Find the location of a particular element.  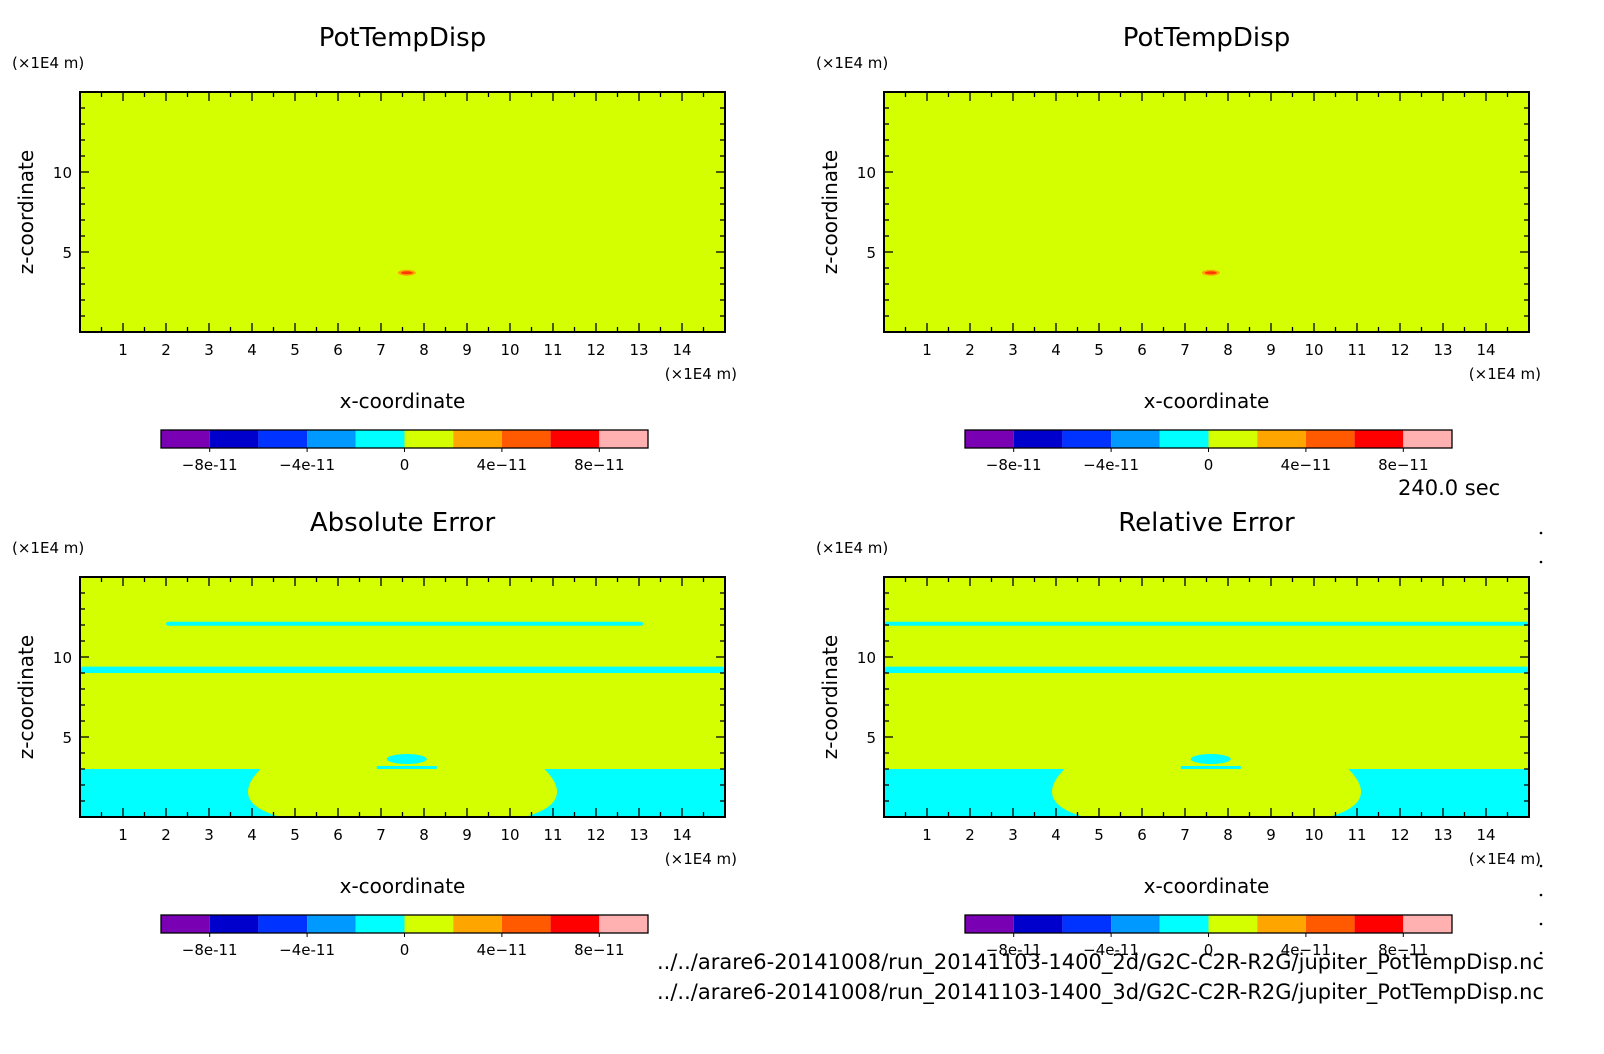

time-label: 240.0 sec is located at coordinates (1449, 488).